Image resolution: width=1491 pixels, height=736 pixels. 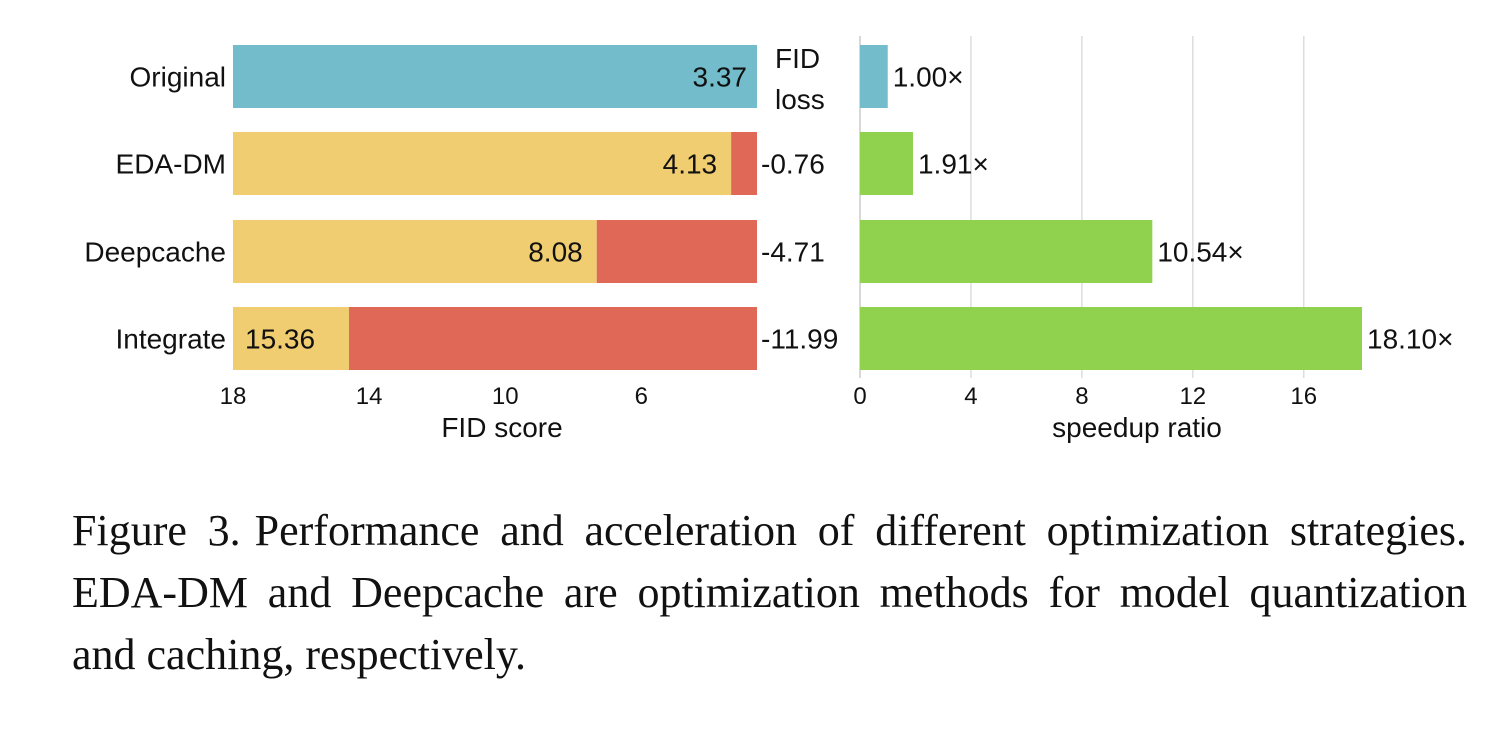 What do you see at coordinates (641, 396) in the screenshot?
I see `fid-x-tick-label: 6` at bounding box center [641, 396].